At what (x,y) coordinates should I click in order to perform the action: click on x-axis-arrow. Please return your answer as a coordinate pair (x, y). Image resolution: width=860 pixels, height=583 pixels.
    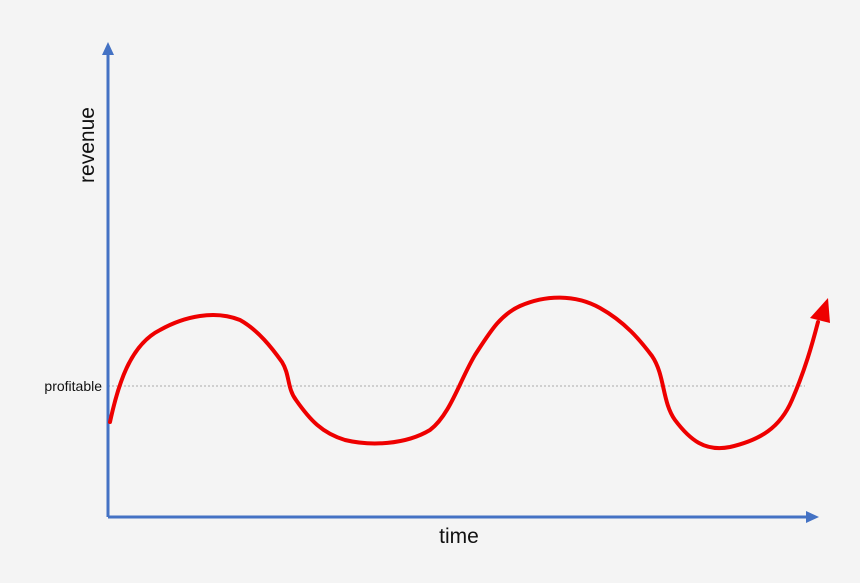
    Looking at the image, I should click on (812, 517).